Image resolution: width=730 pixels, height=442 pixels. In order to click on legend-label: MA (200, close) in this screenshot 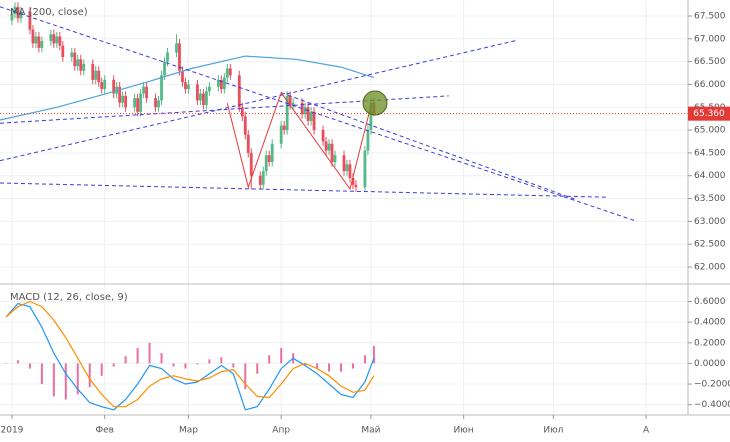, I will do `click(49, 12)`.